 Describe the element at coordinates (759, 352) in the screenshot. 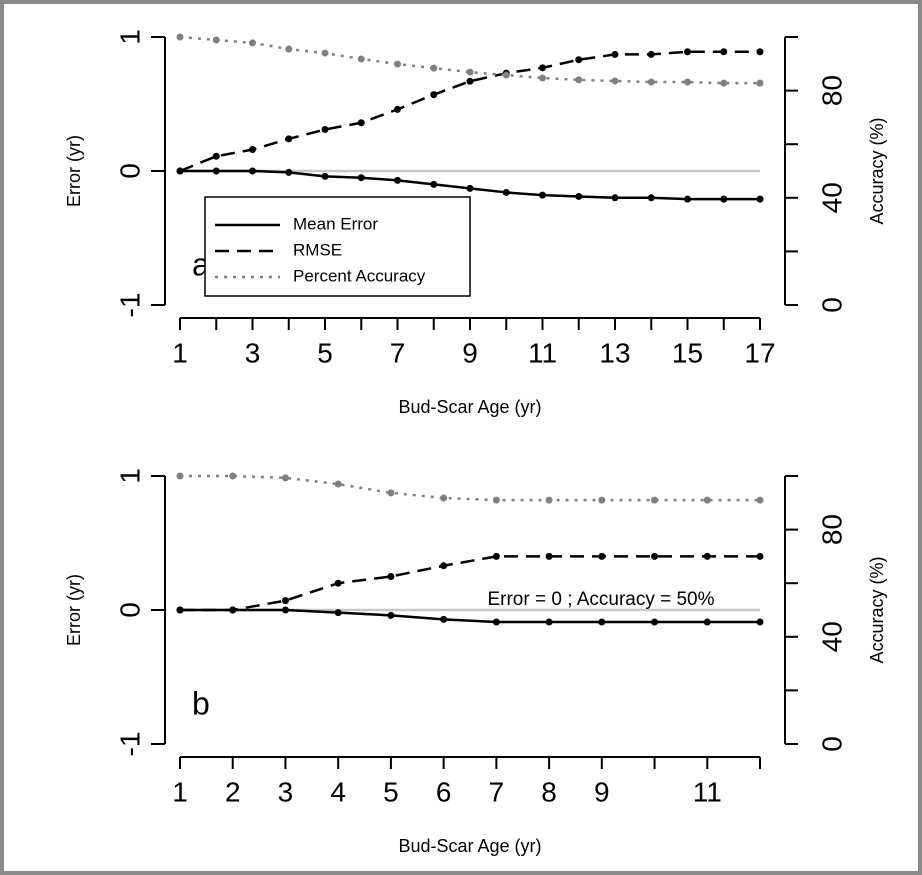

I see `x-tick-label: 17` at that location.